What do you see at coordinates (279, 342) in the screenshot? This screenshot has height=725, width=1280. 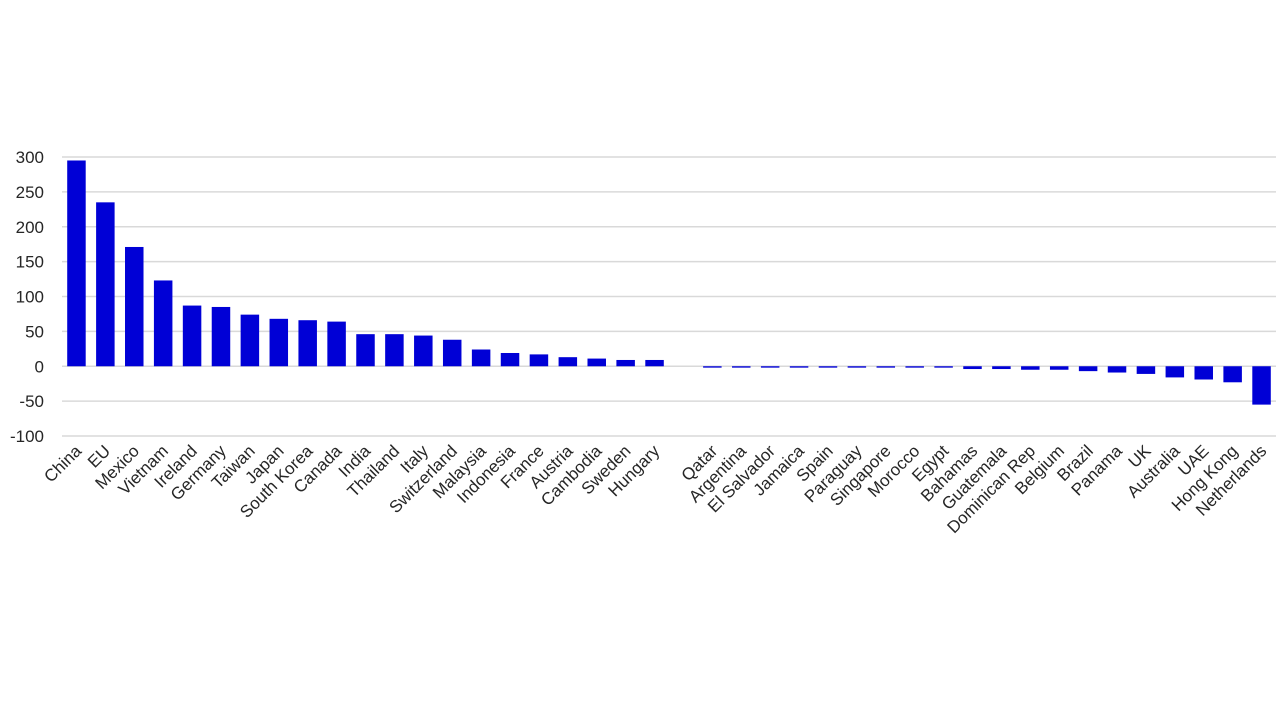 I see `bar-japan` at bounding box center [279, 342].